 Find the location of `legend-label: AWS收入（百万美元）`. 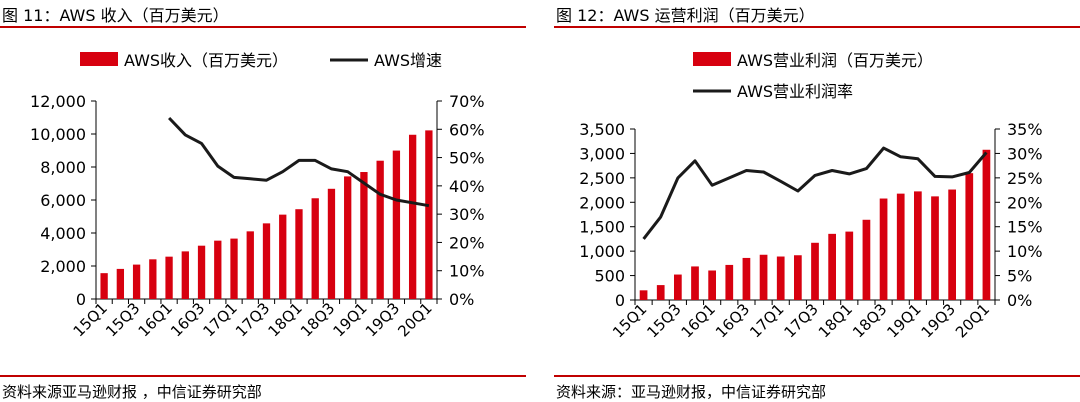

legend-label: AWS收入（百万美元） is located at coordinates (206, 60).